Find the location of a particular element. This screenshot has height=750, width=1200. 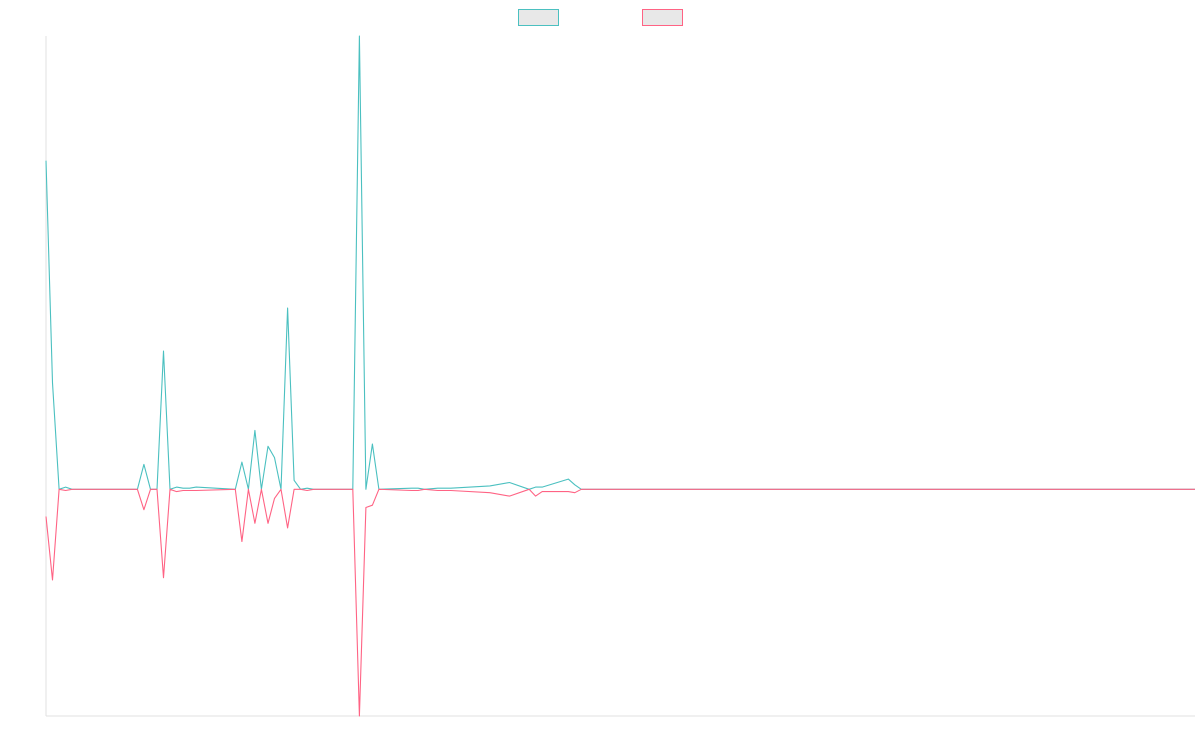

legend is located at coordinates (600, 17).